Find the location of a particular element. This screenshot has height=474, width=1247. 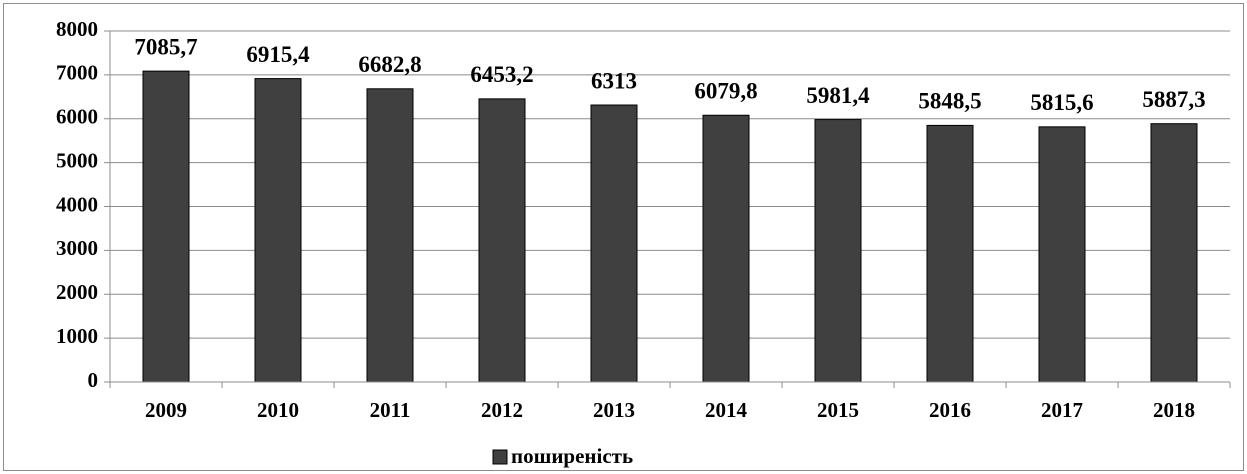

x-tick-label: 2015 is located at coordinates (838, 410).